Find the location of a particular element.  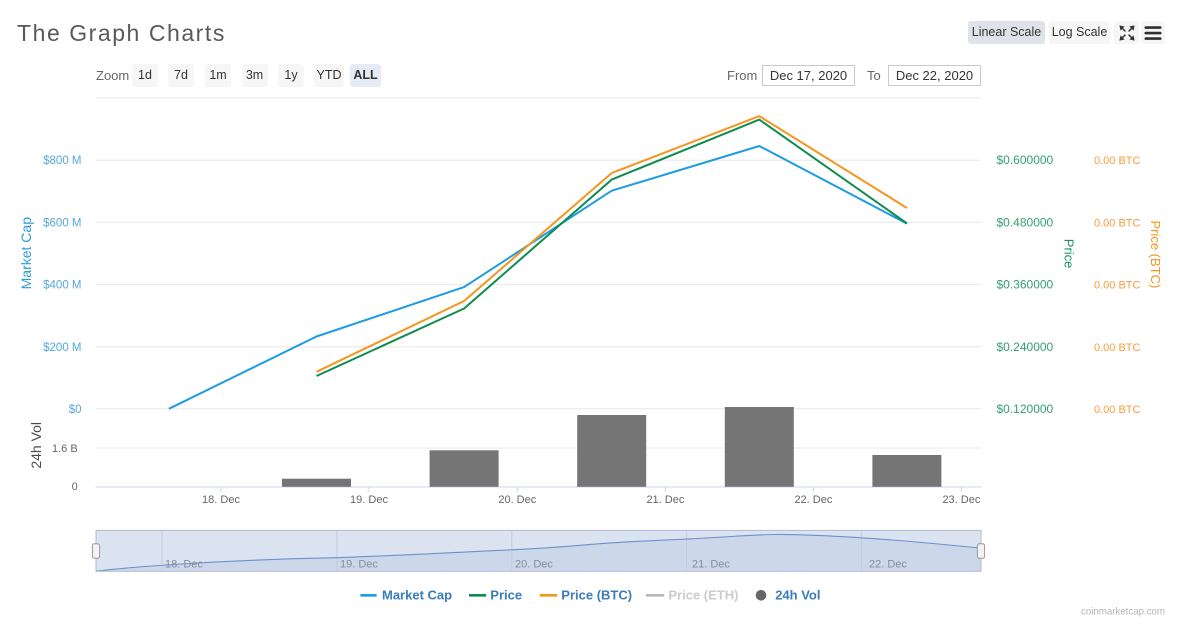

svg-text: $0.120000 is located at coordinates (1025, 409).